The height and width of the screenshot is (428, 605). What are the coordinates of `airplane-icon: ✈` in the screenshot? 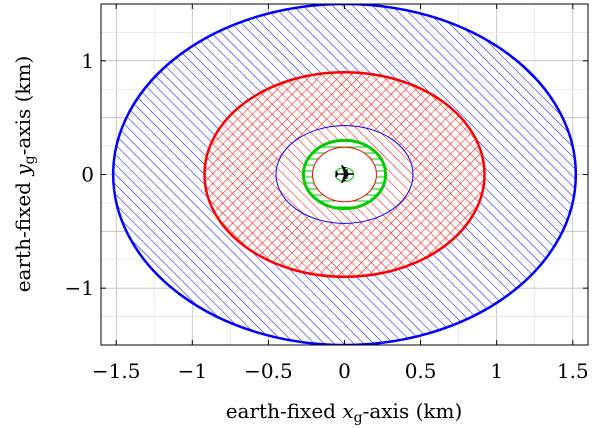 It's located at (345, 176).